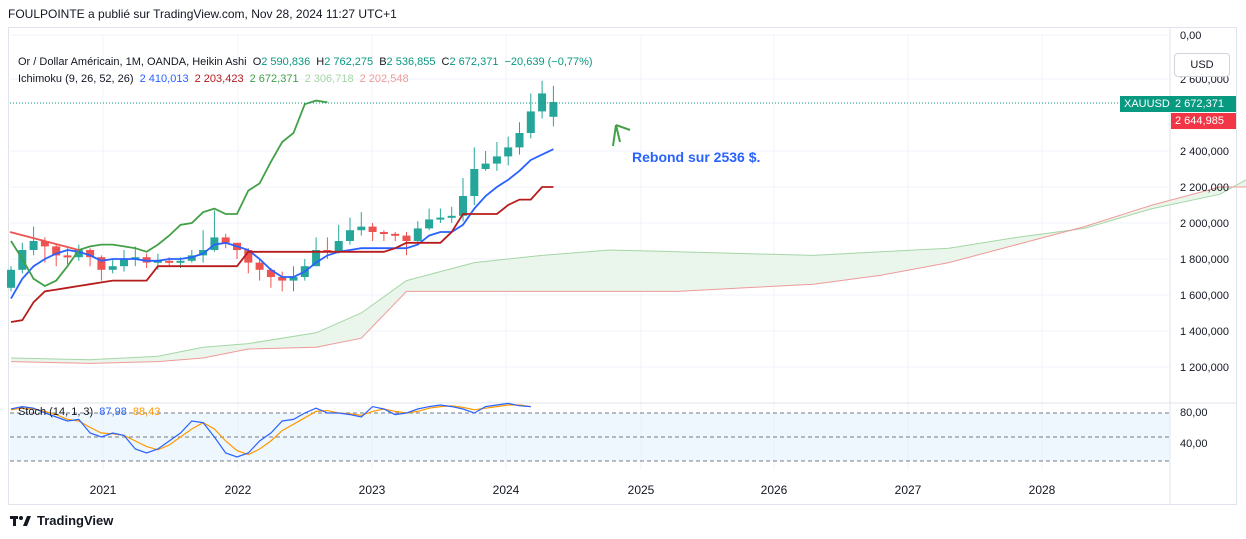 This screenshot has height=539, width=1246. I want to click on stoch-band, so click(590, 437).